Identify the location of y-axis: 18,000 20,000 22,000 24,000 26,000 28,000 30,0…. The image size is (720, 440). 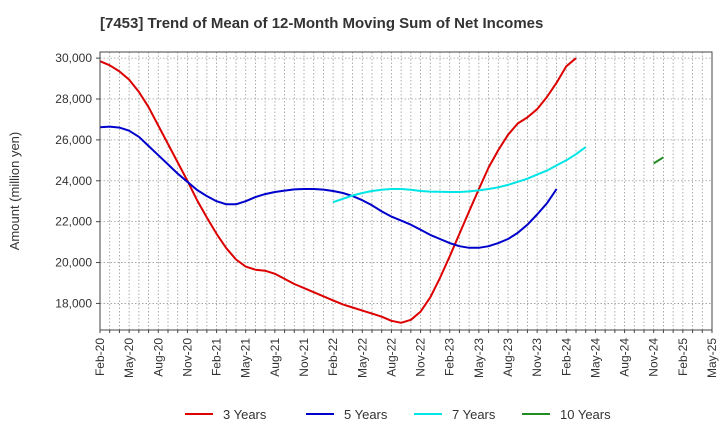
(77, 180).